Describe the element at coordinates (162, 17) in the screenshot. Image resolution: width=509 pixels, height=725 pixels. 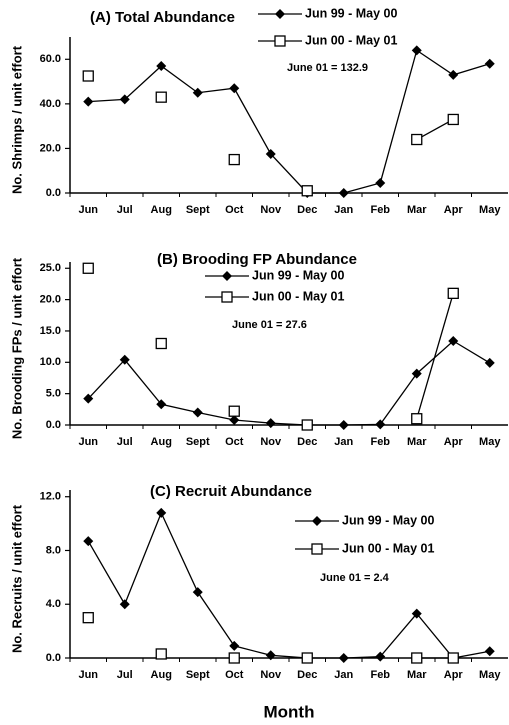
I see `panel-title: (A) Total Abundance` at that location.